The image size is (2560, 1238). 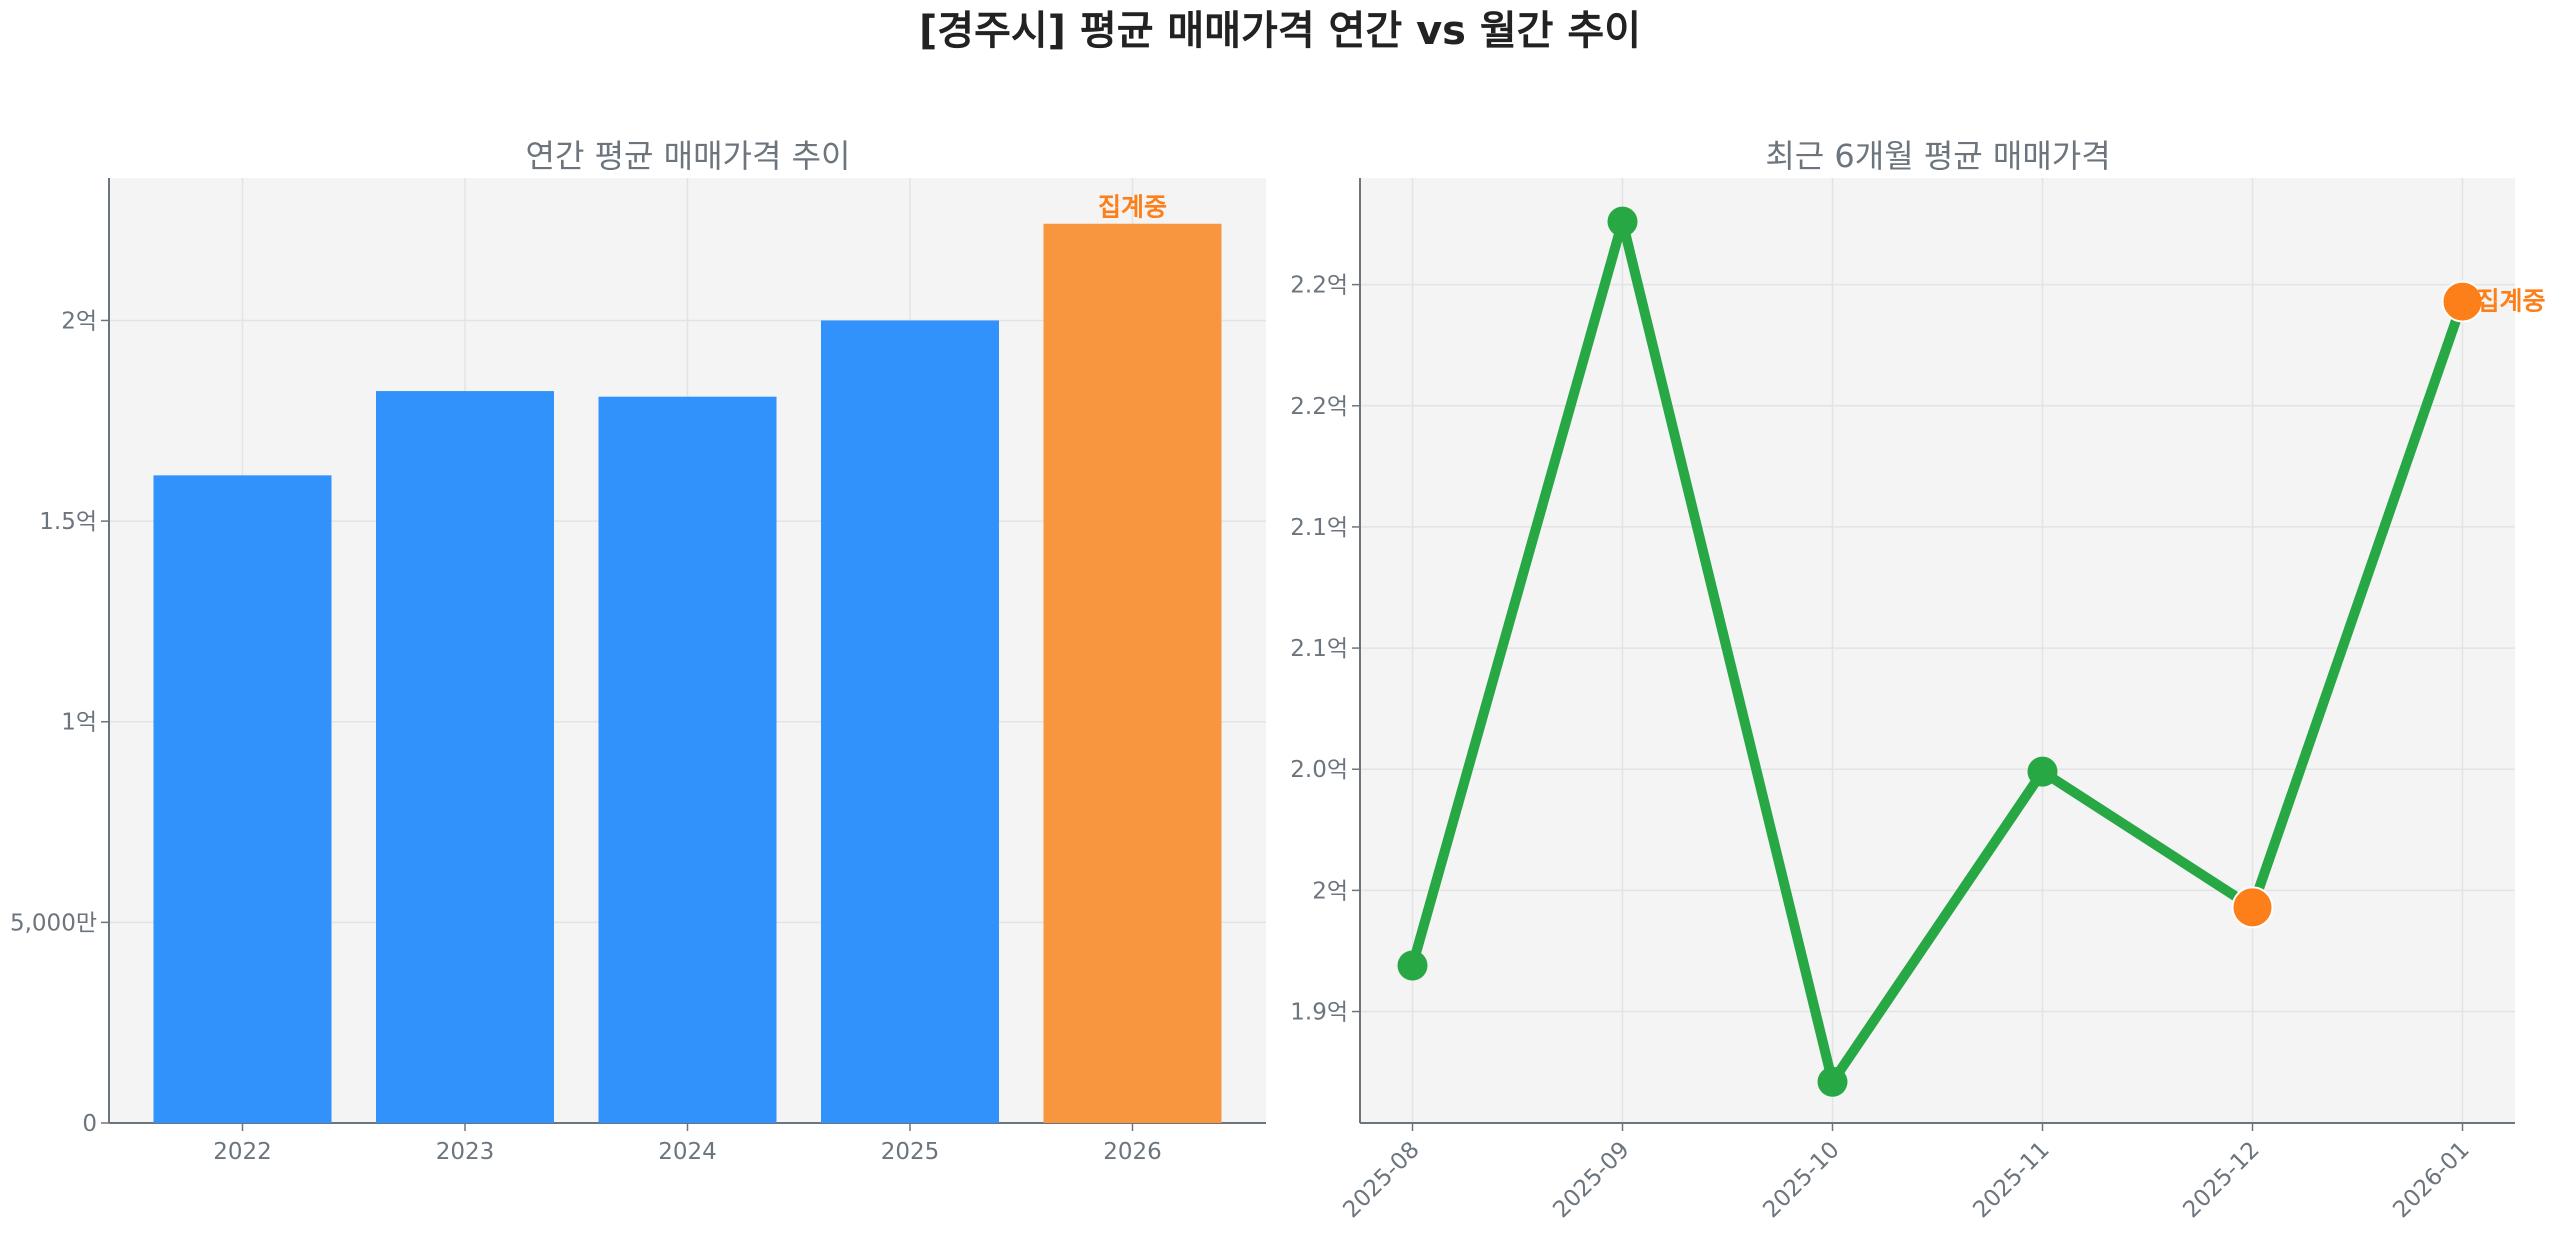 What do you see at coordinates (1132, 673) in the screenshot?
I see `bar-2026` at bounding box center [1132, 673].